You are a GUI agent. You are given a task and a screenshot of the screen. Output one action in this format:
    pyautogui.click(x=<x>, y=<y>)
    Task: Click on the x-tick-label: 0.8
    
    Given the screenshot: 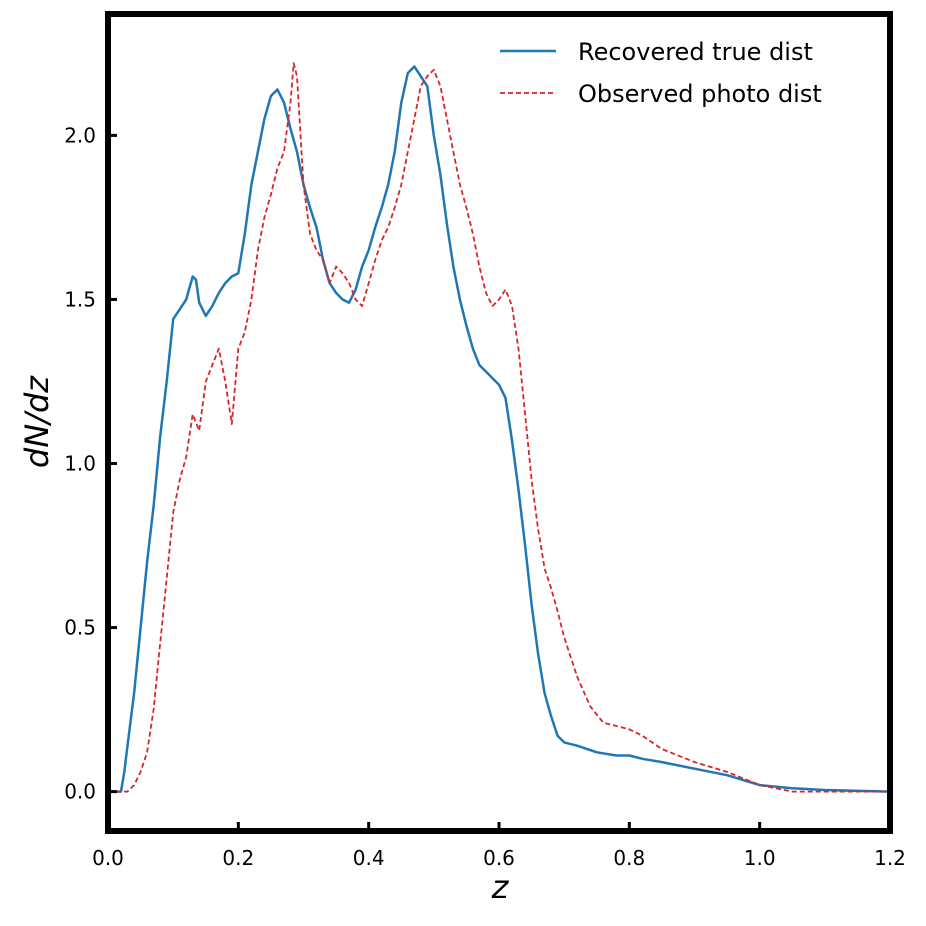 What is the action you would take?
    pyautogui.click(x=629, y=858)
    